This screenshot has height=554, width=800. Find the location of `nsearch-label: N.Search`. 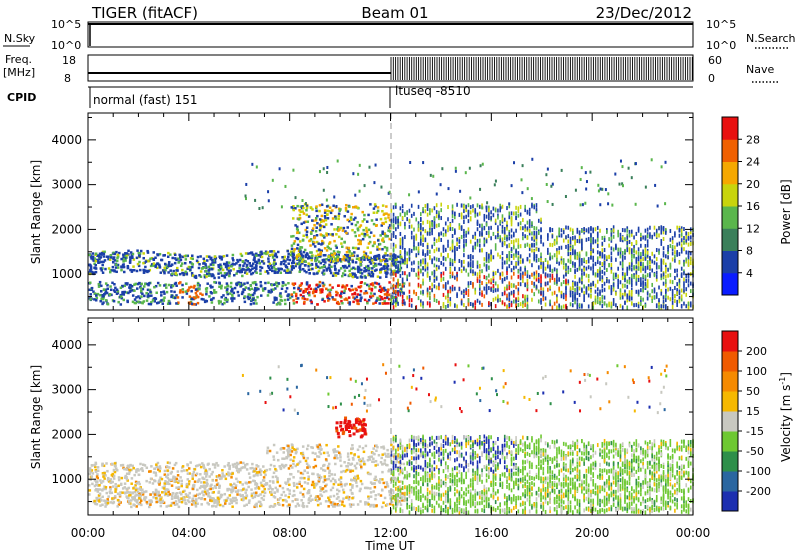

nsearch-label: N.Search is located at coordinates (771, 38).